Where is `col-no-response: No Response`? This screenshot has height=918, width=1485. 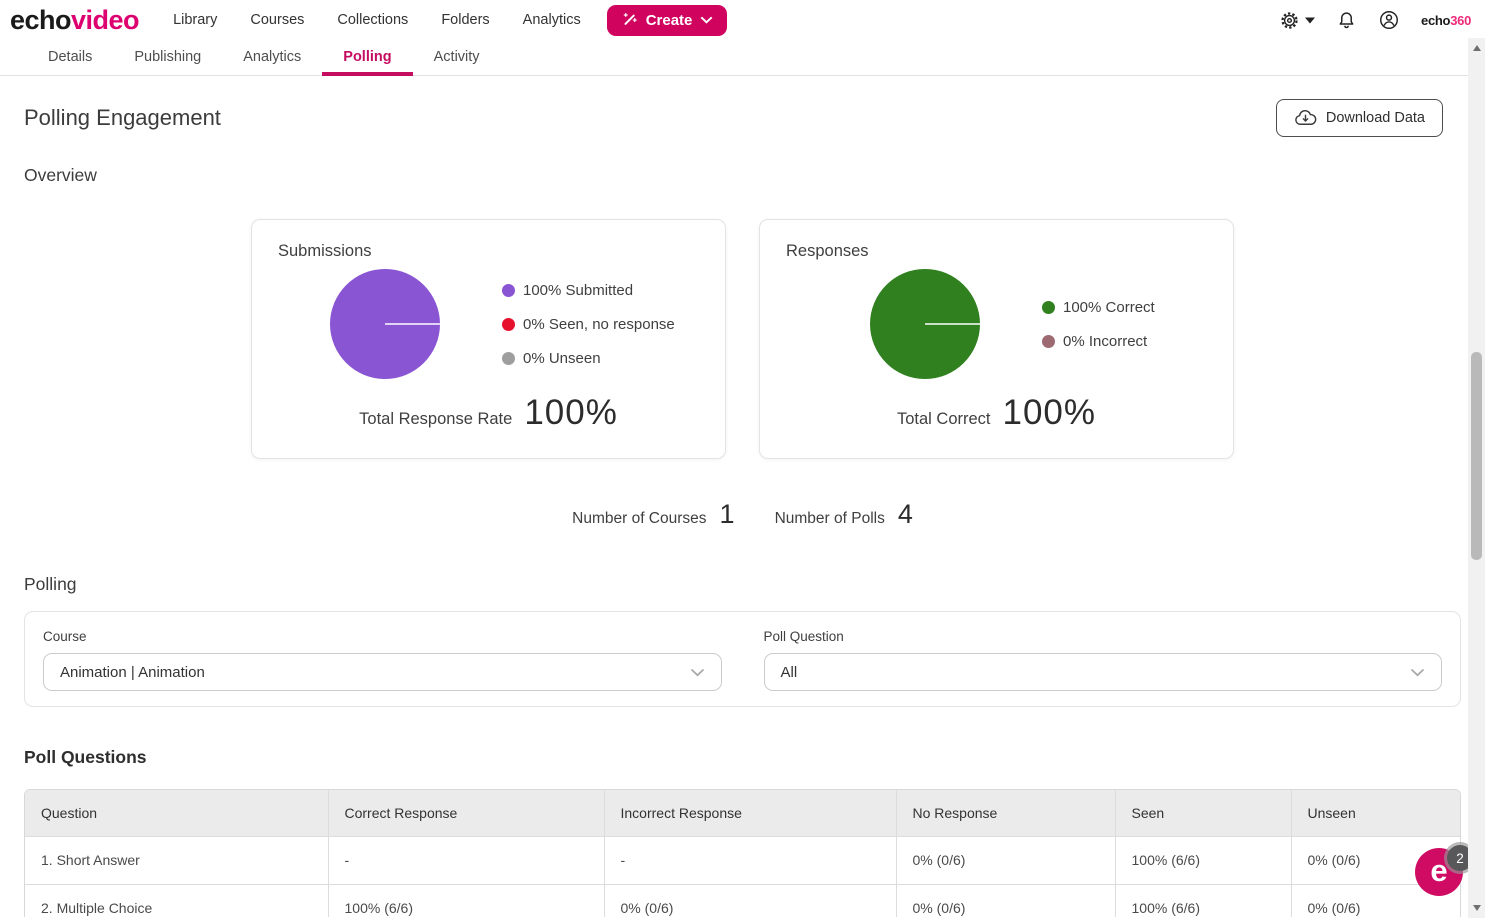 col-no-response: No Response is located at coordinates (1005, 813).